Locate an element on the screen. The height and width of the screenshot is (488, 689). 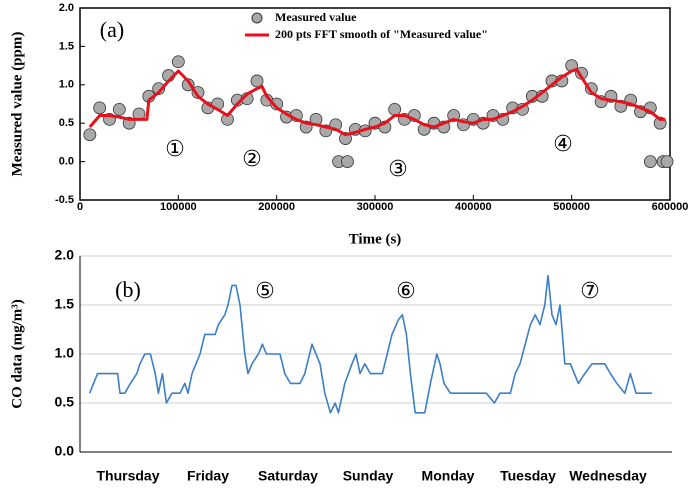
legend-marker is located at coordinates (257, 18).